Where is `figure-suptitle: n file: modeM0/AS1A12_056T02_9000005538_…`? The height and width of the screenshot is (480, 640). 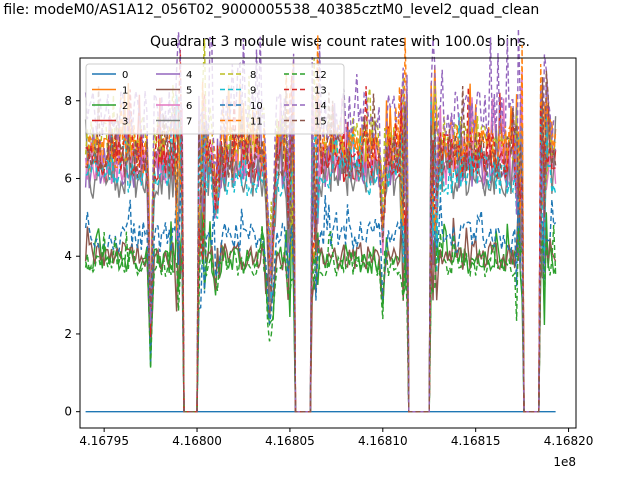
figure-suptitle: n file: modeM0/AS1A12_056T02_9000005538_… is located at coordinates (270, 10).